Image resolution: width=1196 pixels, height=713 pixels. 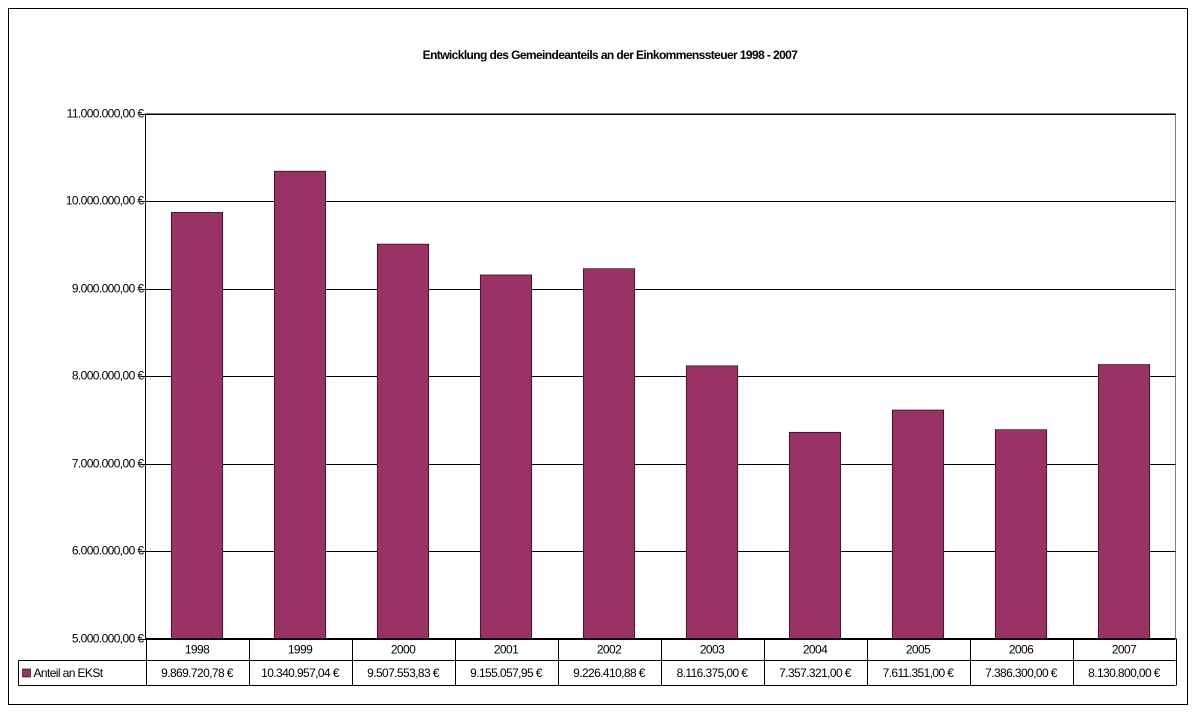 What do you see at coordinates (1021, 650) in the screenshot?
I see `x-tick-label: 2006` at bounding box center [1021, 650].